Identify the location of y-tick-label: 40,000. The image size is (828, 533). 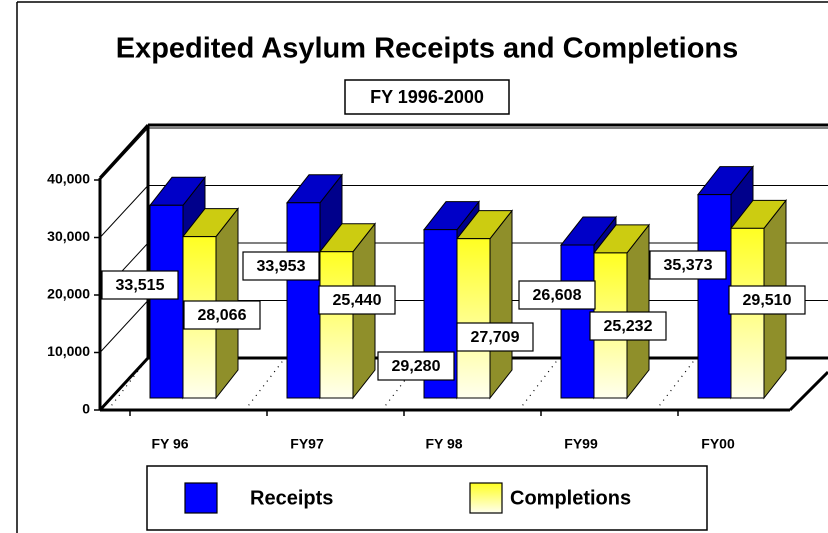
(68, 179).